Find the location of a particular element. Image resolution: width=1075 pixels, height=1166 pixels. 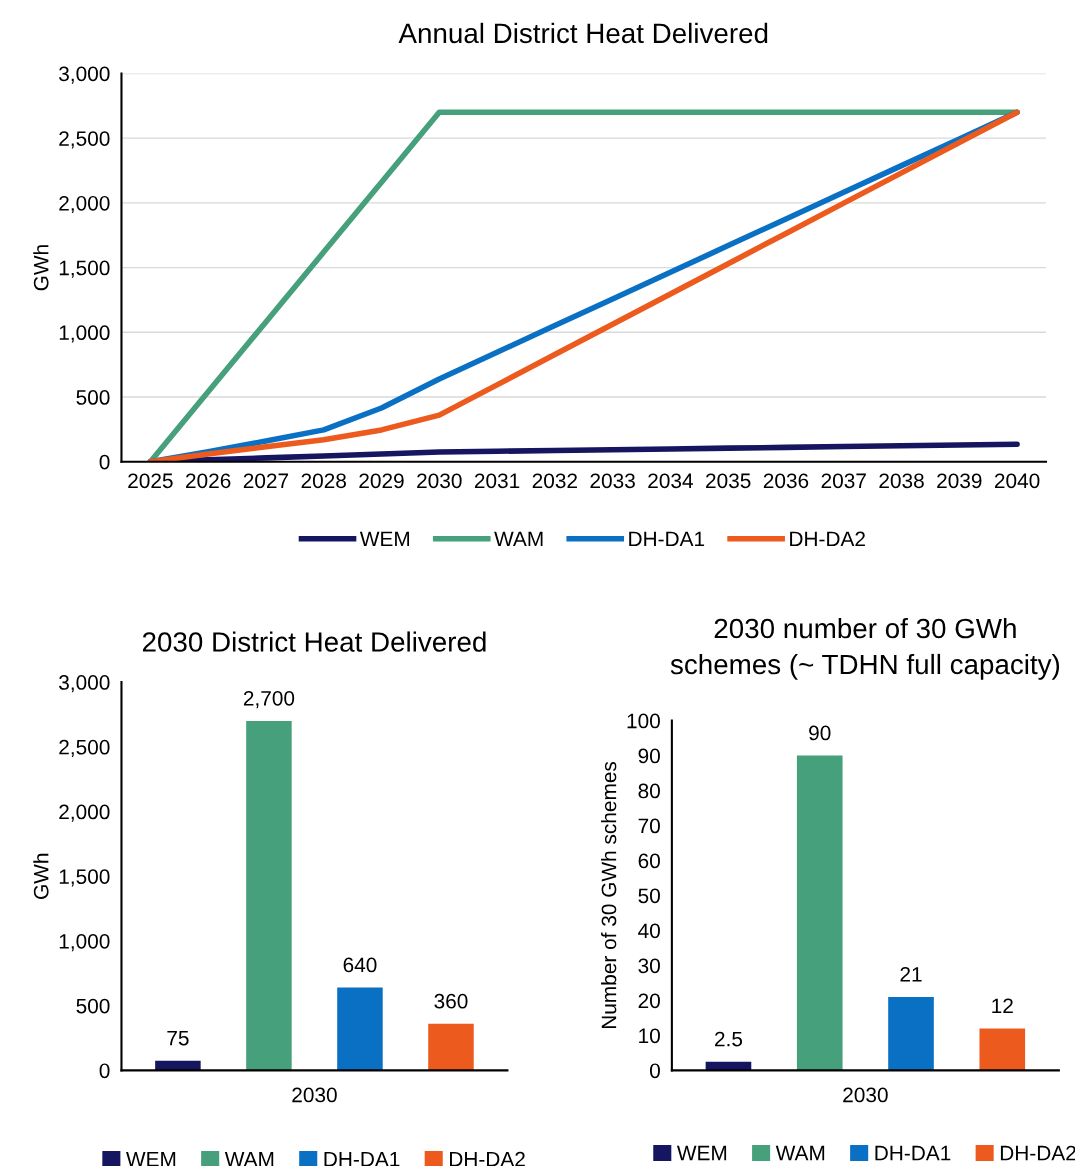

y-tick-label: 10 is located at coordinates (649, 1036).